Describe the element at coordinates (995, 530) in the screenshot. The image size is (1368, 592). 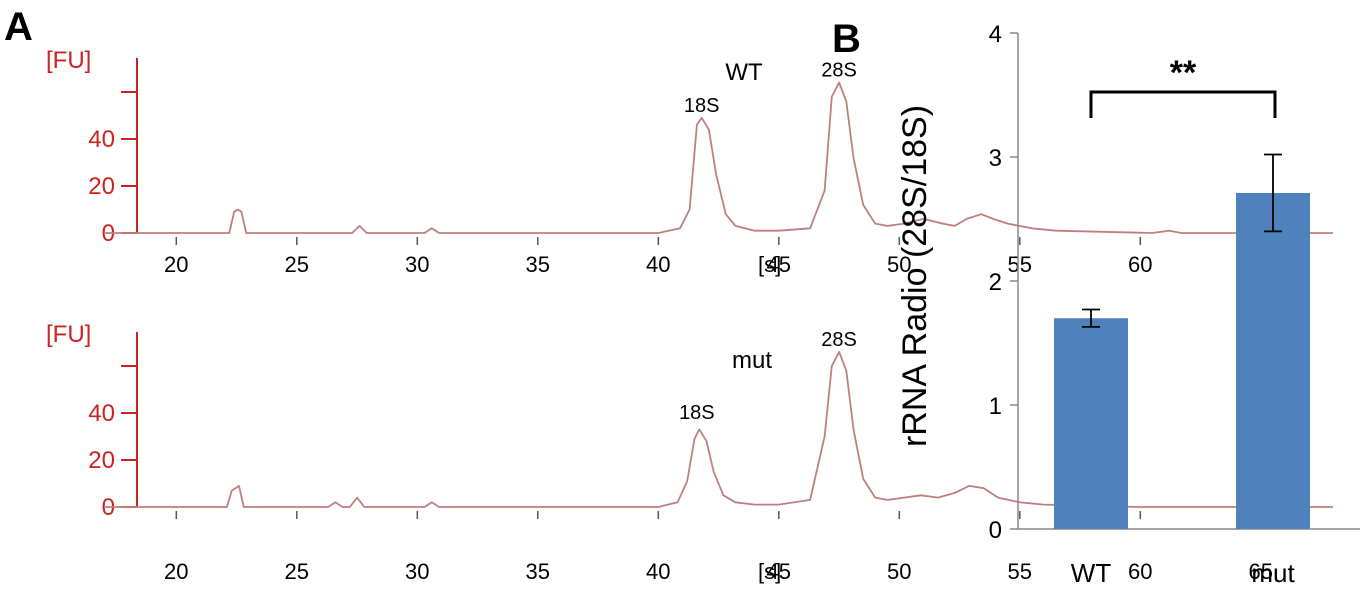
I see `y-tick-label: 0` at that location.